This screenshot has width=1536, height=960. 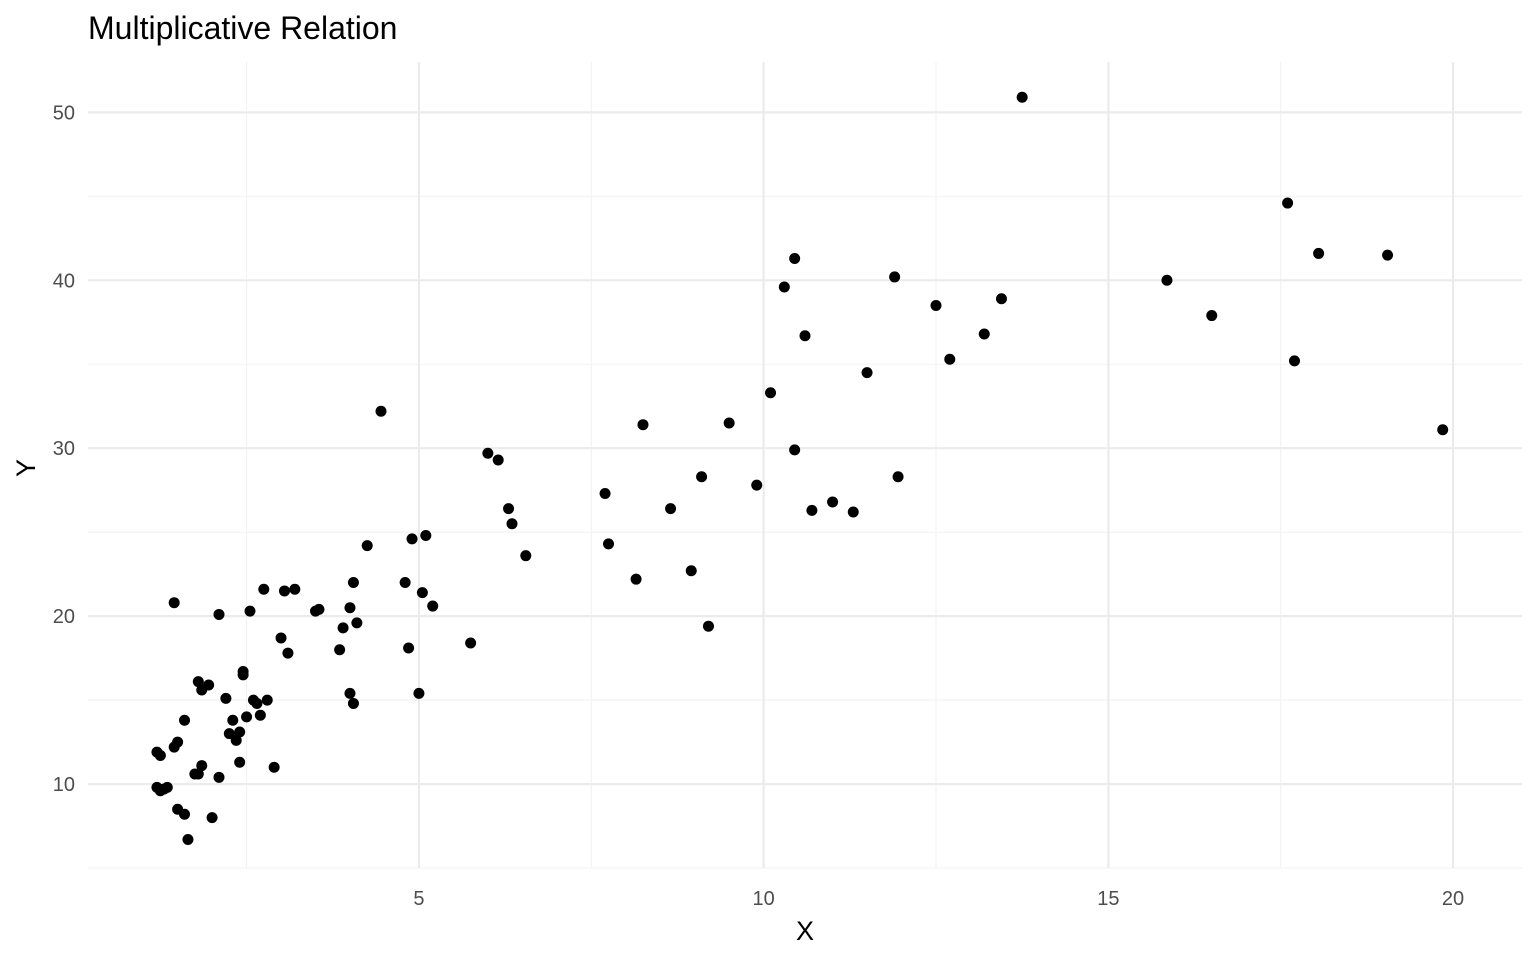 I want to click on x-axis-ticks: 5 10 15 20, so click(x=938, y=899).